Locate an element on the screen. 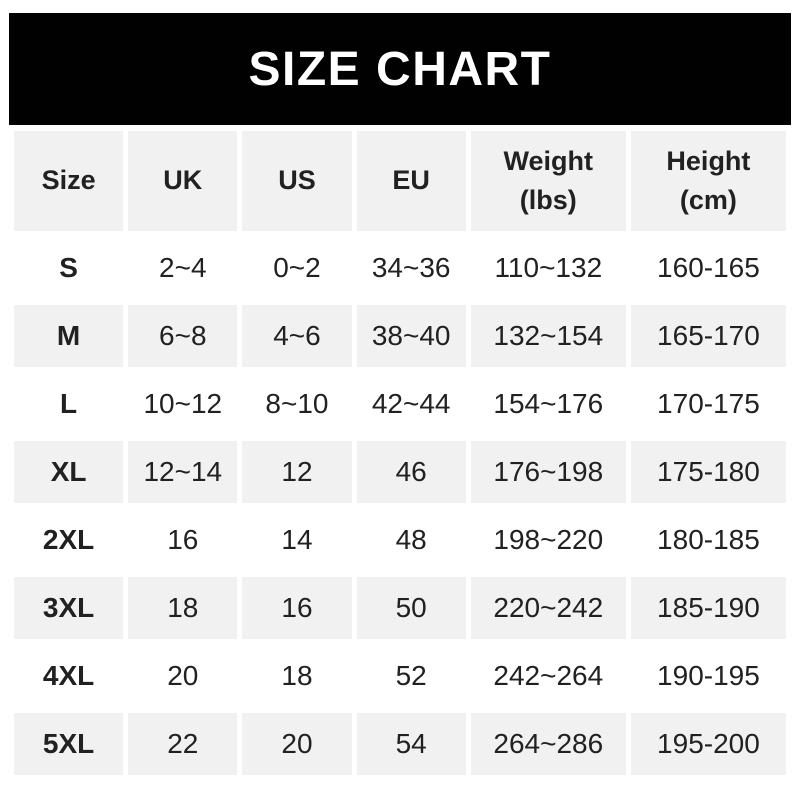 Image resolution: width=800 pixels, height=800 pixels. table-row-s: S 2~4 0~2 34~36 110~132 160-165 is located at coordinates (400, 268).